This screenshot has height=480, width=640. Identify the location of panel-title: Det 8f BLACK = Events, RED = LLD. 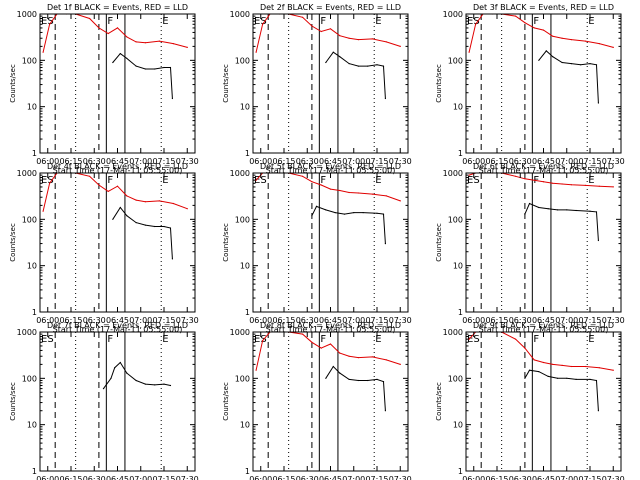
(330, 325).